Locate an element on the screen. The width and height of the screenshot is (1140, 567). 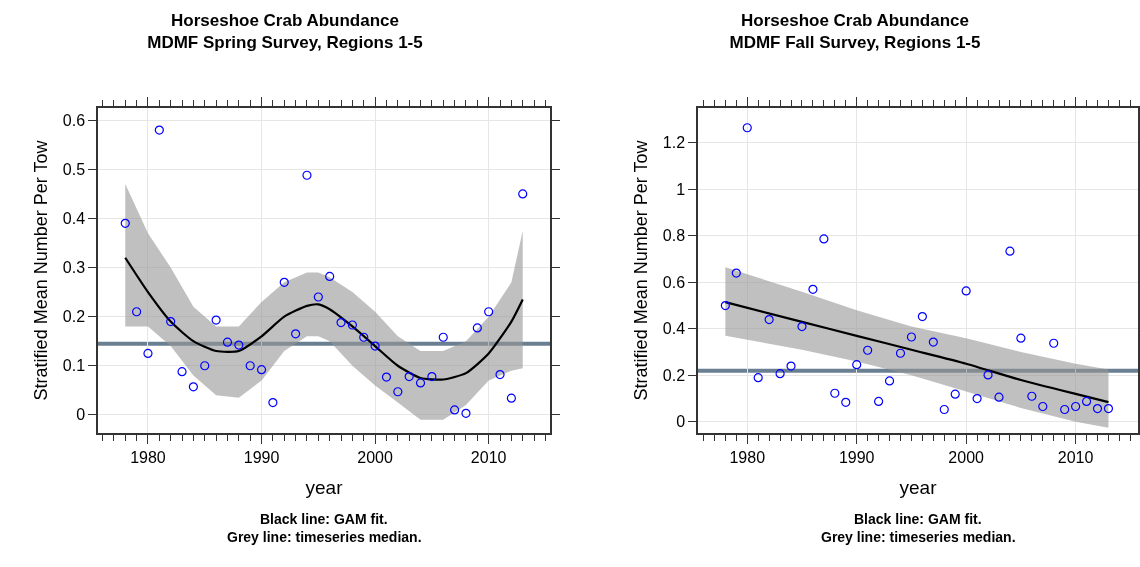
chart-subtitle: MDMF Spring Survey, Regions 1-5 is located at coordinates (285, 42).